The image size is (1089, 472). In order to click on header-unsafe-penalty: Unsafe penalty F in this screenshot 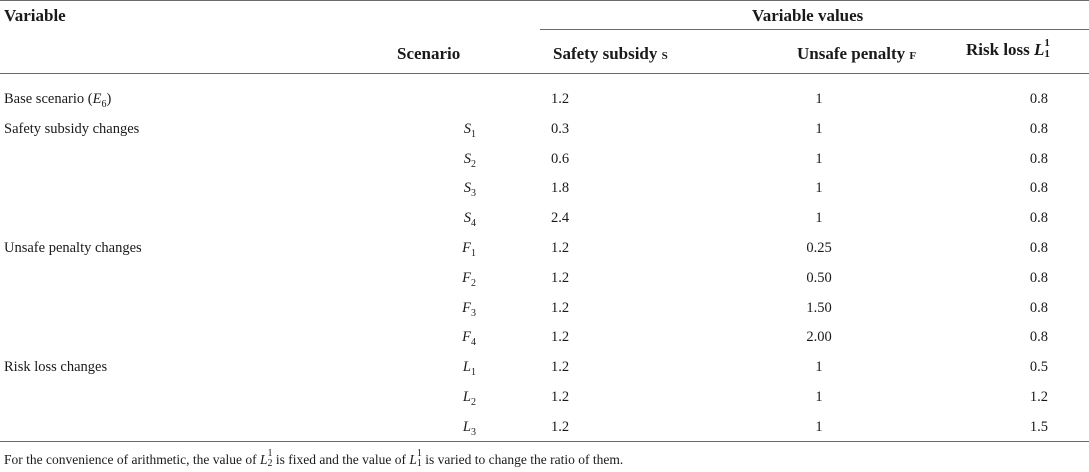, I will do `click(856, 54)`.